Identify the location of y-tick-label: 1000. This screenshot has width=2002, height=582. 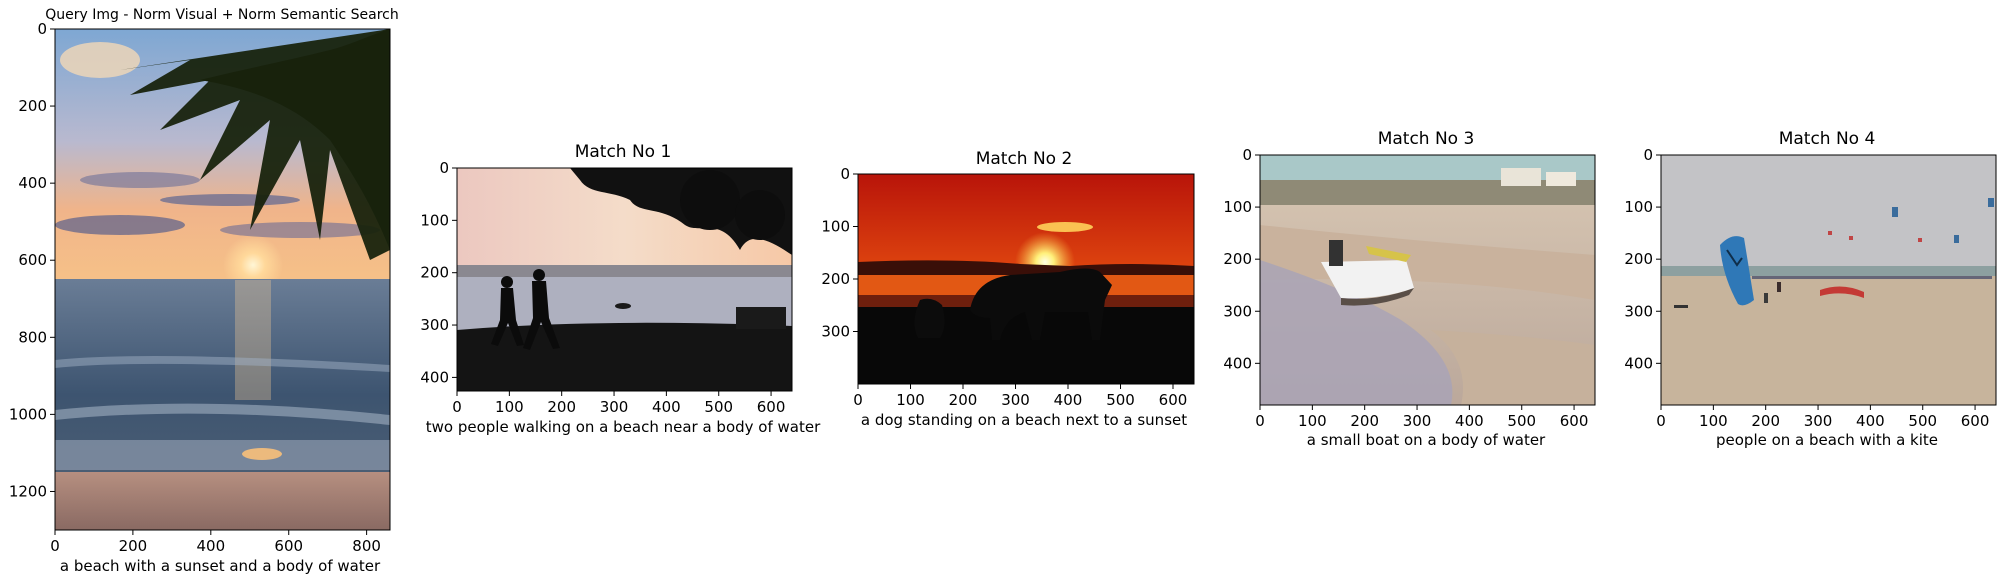
(28, 414).